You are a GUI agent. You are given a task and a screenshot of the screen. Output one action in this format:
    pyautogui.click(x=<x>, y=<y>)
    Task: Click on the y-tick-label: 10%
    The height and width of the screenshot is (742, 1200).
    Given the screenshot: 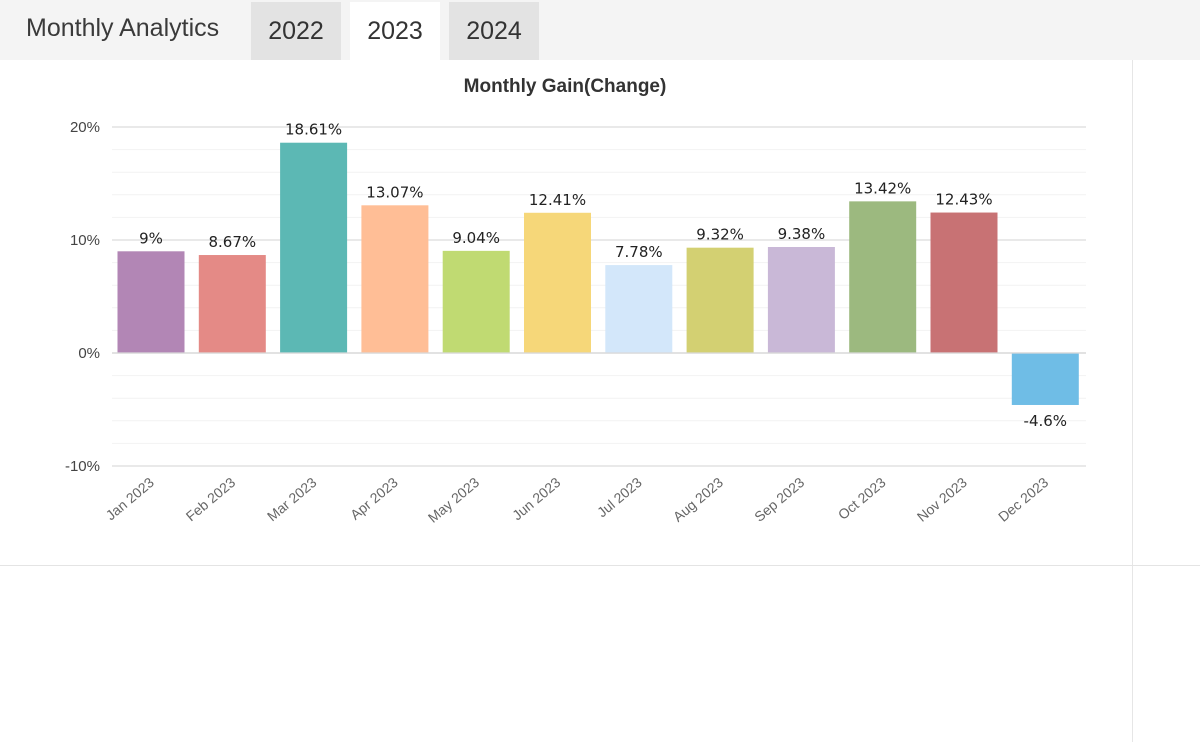 What is the action you would take?
    pyautogui.click(x=85, y=240)
    